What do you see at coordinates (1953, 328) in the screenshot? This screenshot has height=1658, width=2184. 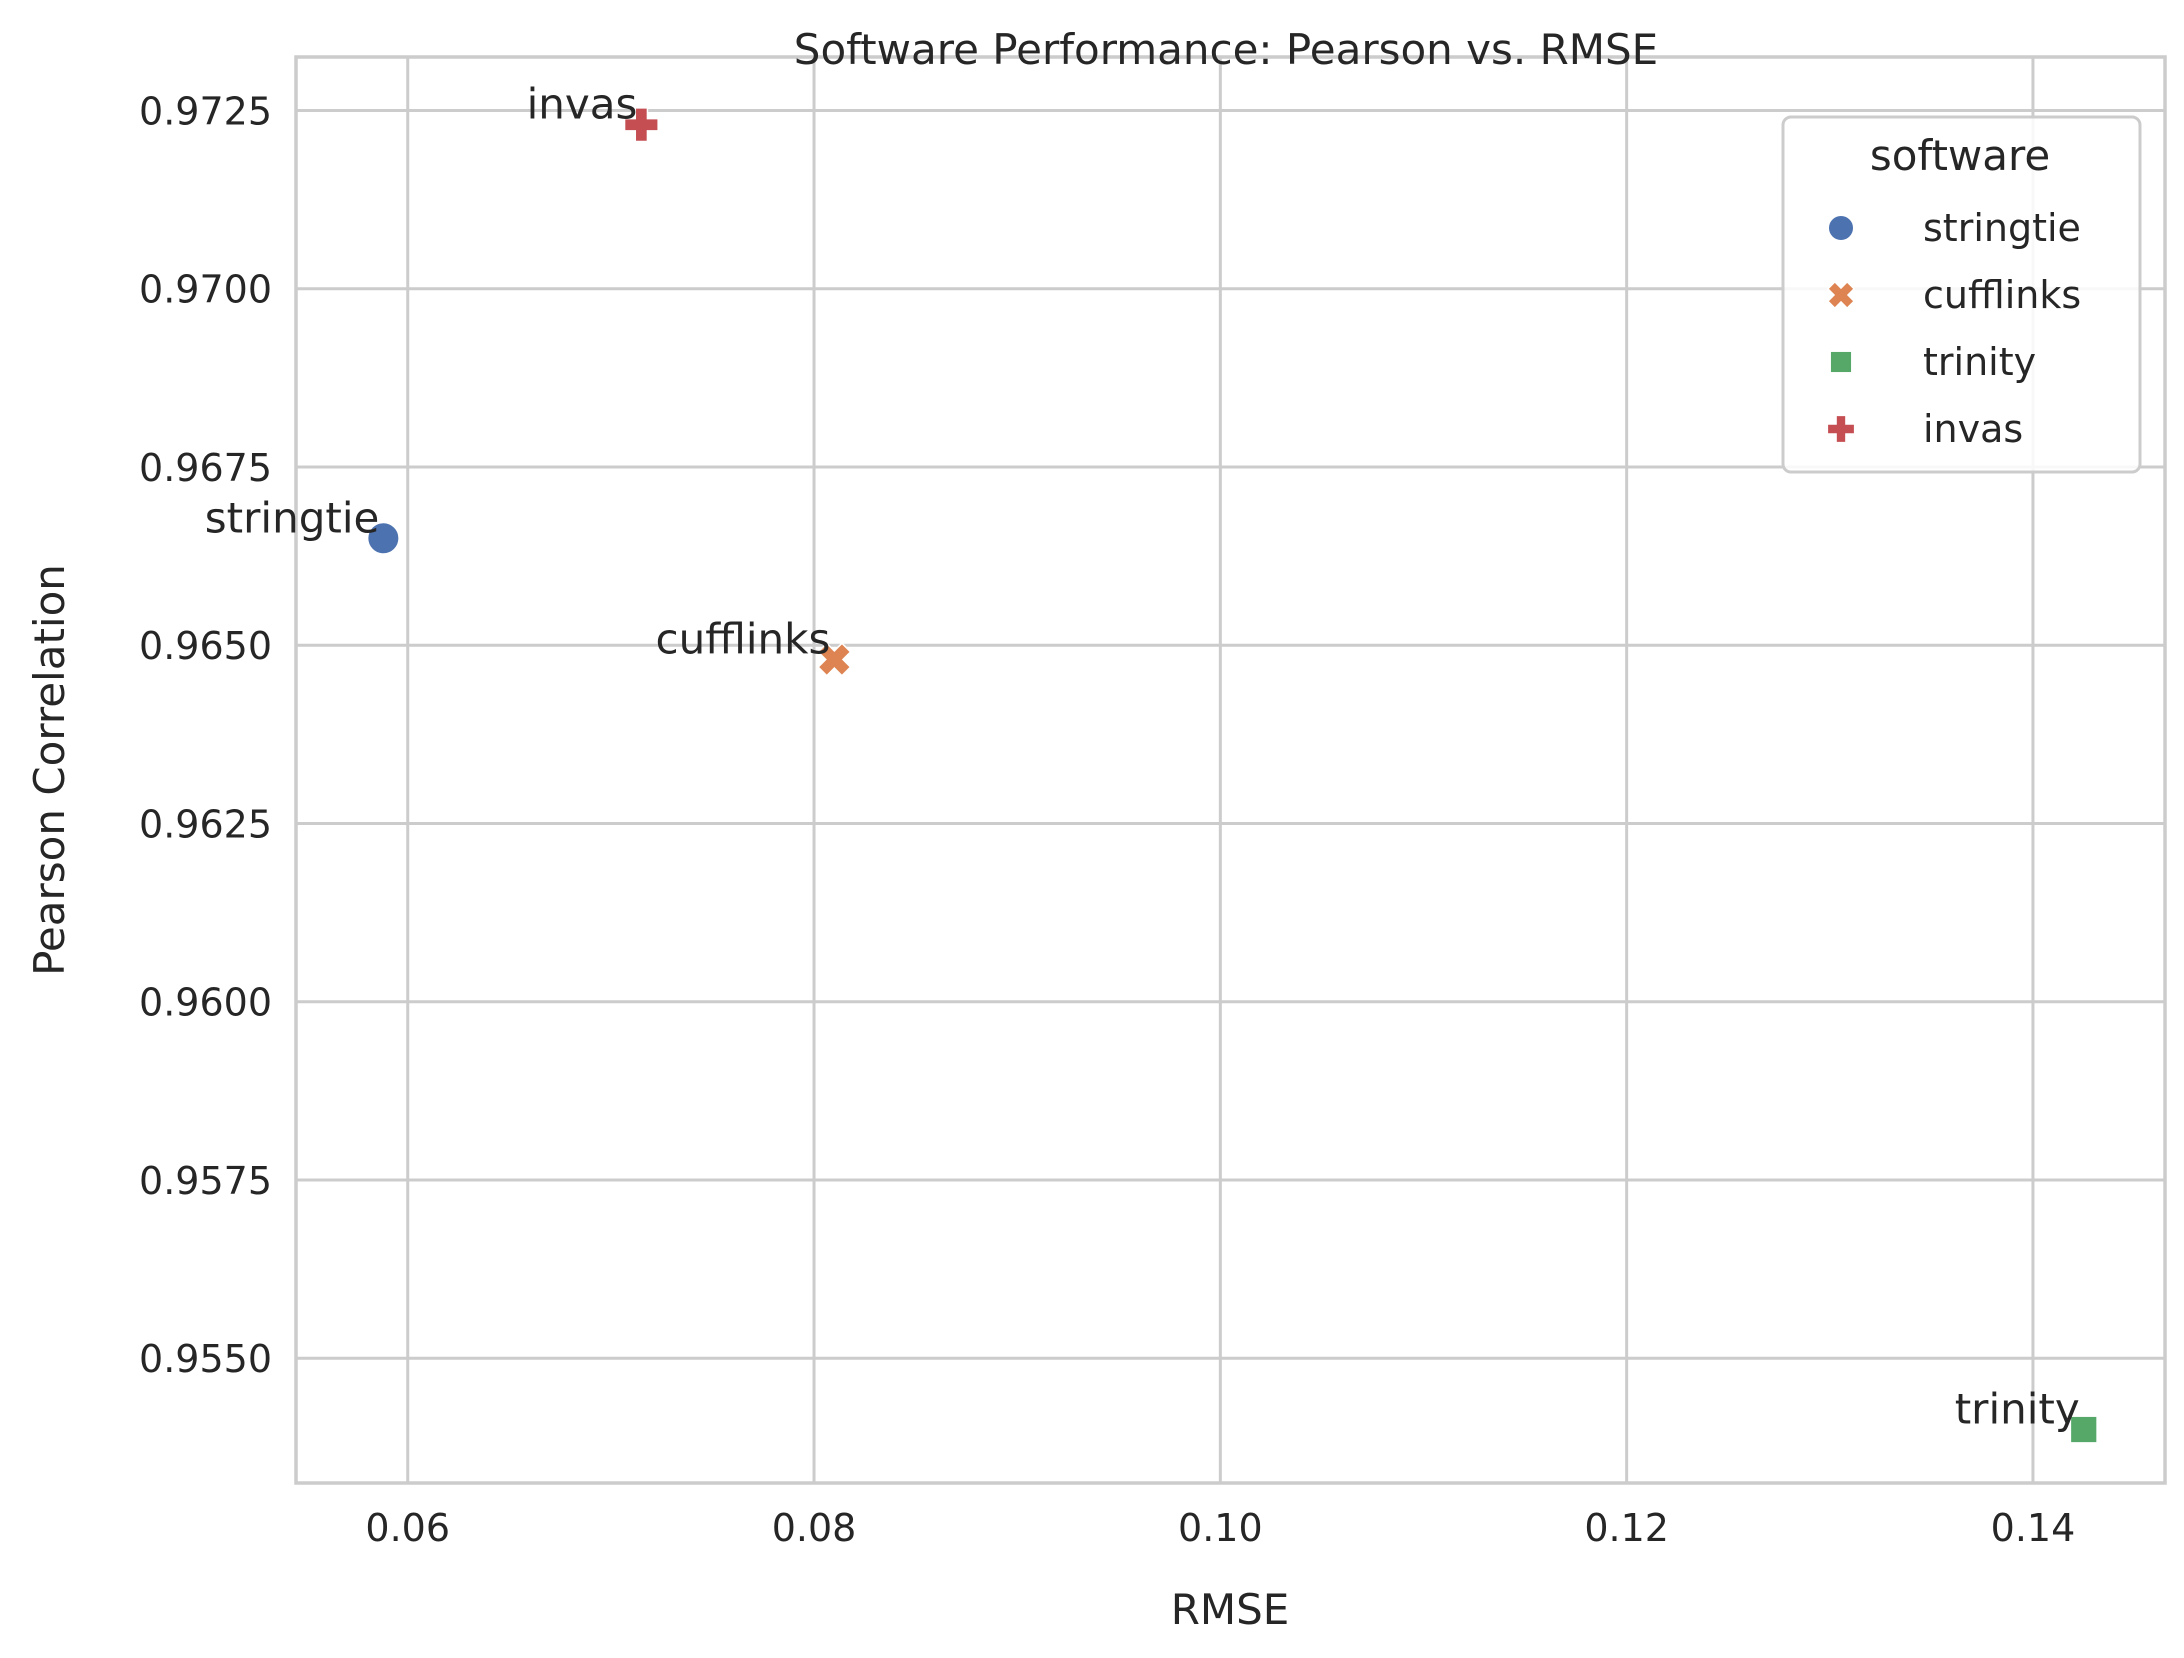 I see `legend-items: stringtie cufflinks trinity invas` at bounding box center [1953, 328].